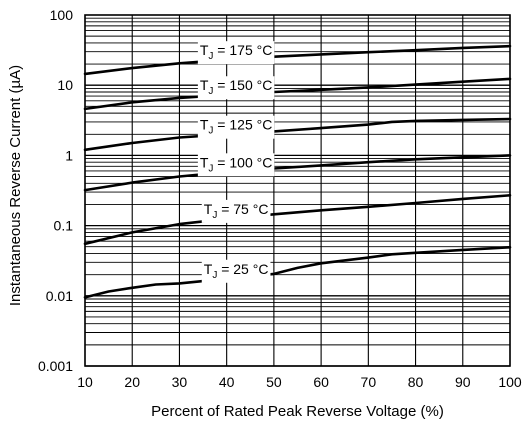  Describe the element at coordinates (85, 382) in the screenshot. I see `x-tick-label: 10` at that location.